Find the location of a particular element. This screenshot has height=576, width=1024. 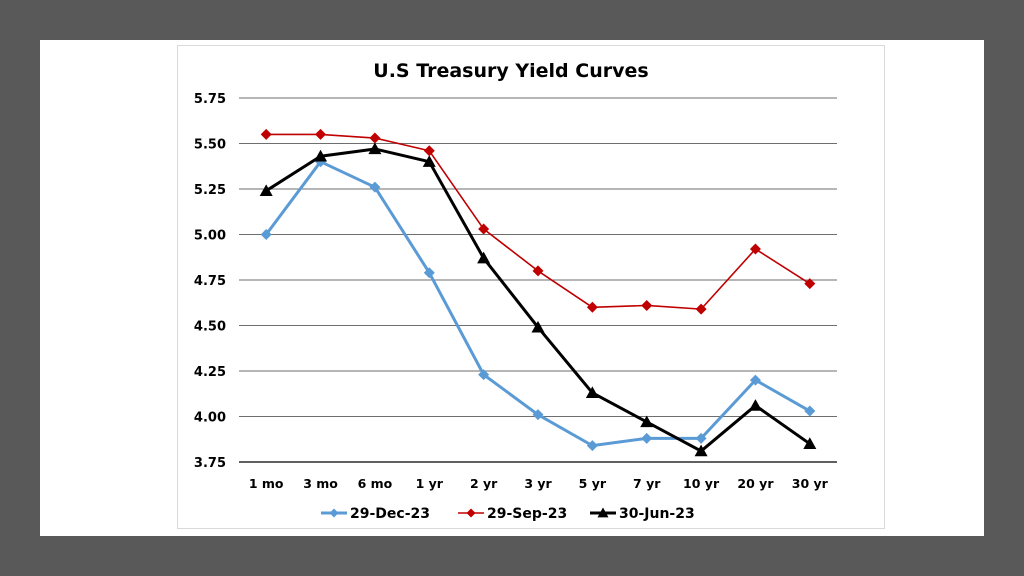

x-tick-label: 10 yr is located at coordinates (701, 483).